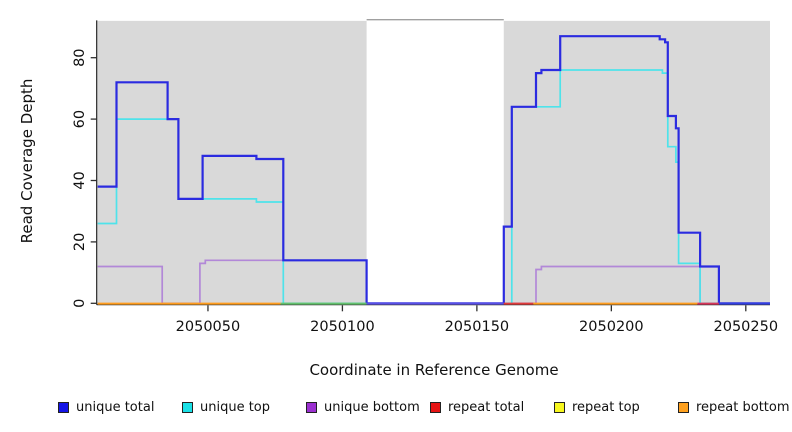  I want to click on legend-swatch-unique-total, so click(63, 407).